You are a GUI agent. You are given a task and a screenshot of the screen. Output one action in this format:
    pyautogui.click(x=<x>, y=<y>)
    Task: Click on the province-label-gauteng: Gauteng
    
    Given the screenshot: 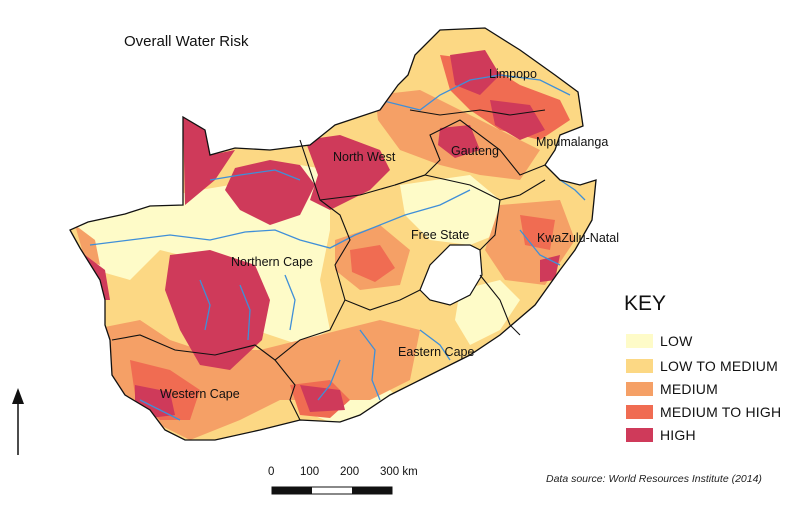 What is the action you would take?
    pyautogui.click(x=475, y=151)
    